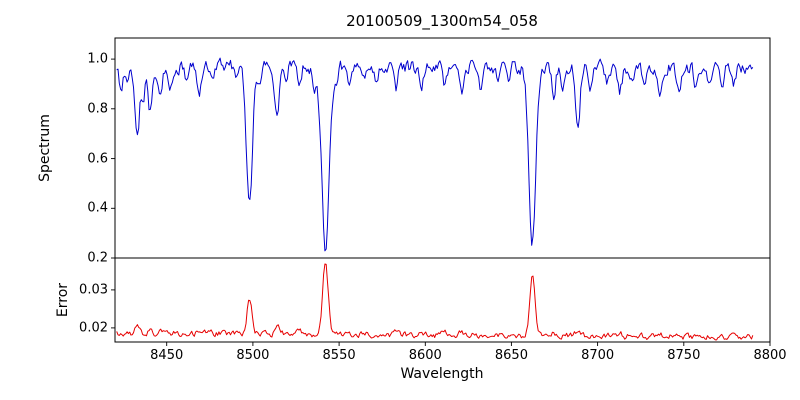 This screenshot has width=800, height=400. What do you see at coordinates (93, 328) in the screenshot?
I see `error-y-tick-label: 0.02` at bounding box center [93, 328].